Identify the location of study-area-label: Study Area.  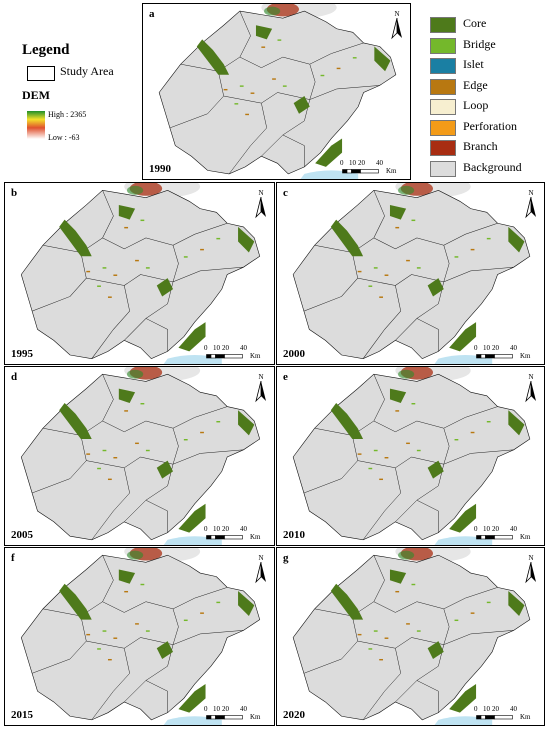
(87, 71).